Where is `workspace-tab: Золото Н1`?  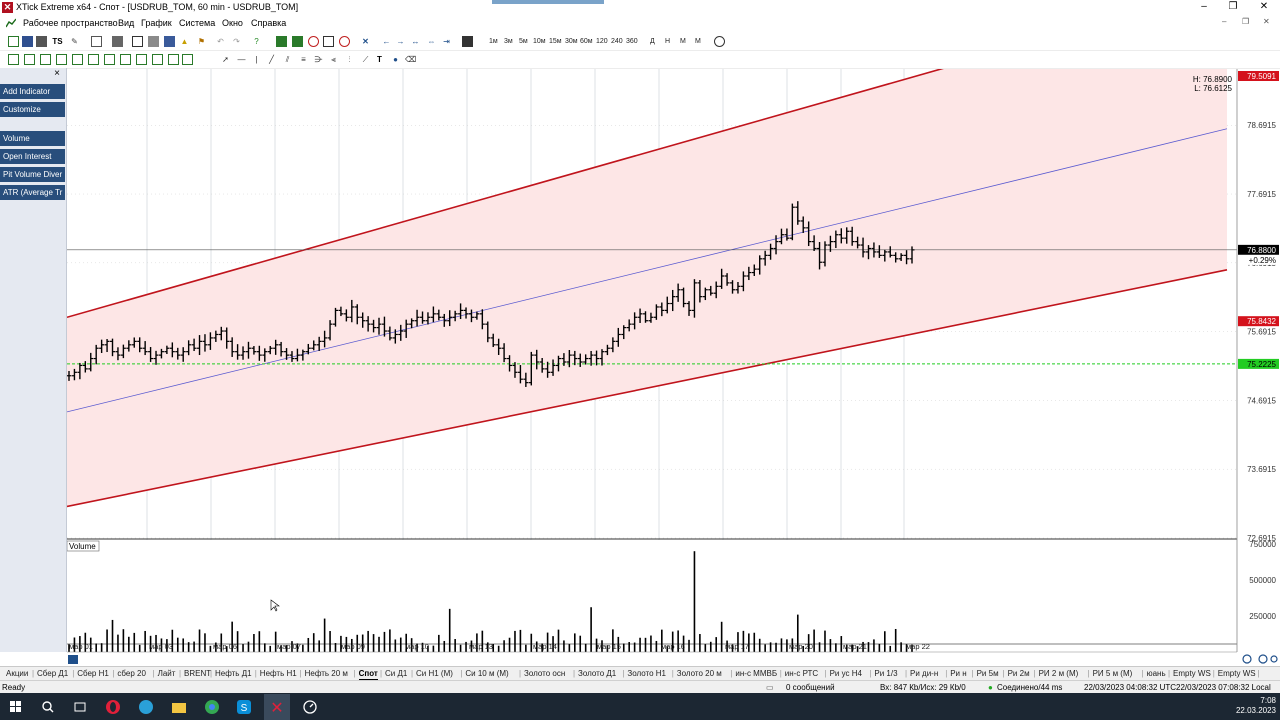
workspace-tab: Золото Н1 is located at coordinates (646, 673).